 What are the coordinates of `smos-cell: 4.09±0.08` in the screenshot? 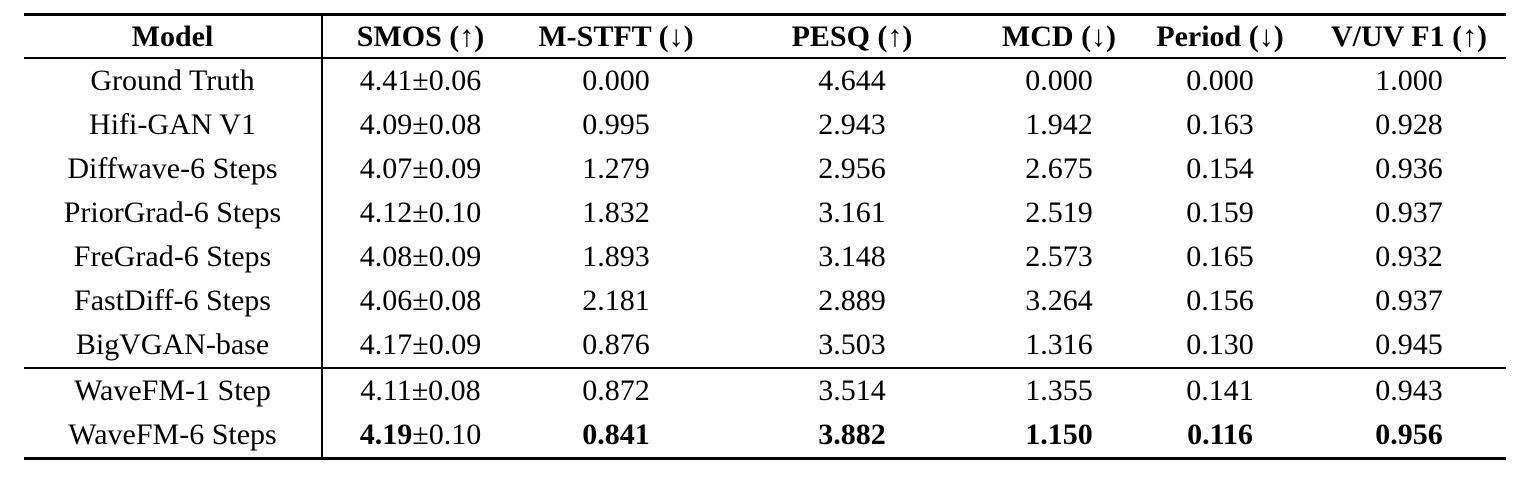 It's located at (420, 125).